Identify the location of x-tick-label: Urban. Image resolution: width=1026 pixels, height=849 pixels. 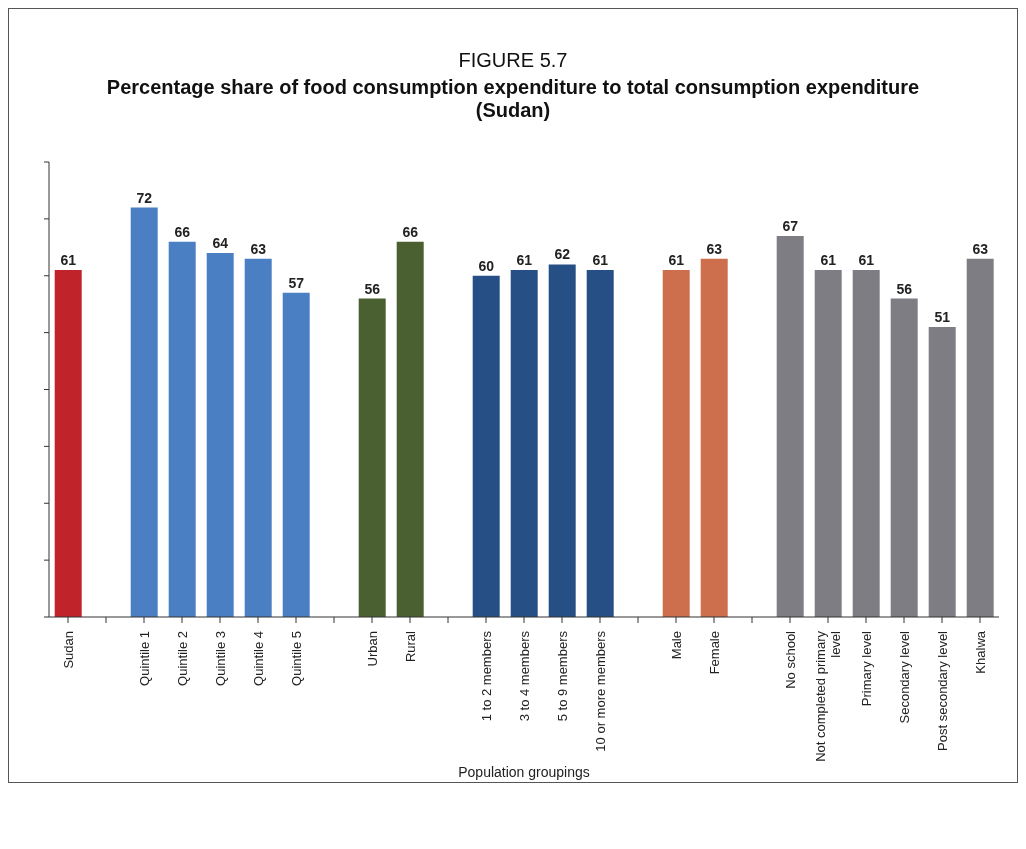
(372, 649).